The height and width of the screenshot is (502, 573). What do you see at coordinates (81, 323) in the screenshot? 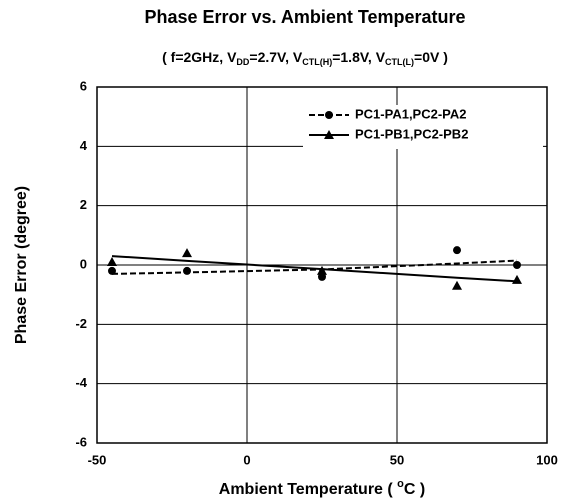
I see `y-tick-label: -2` at bounding box center [81, 323].